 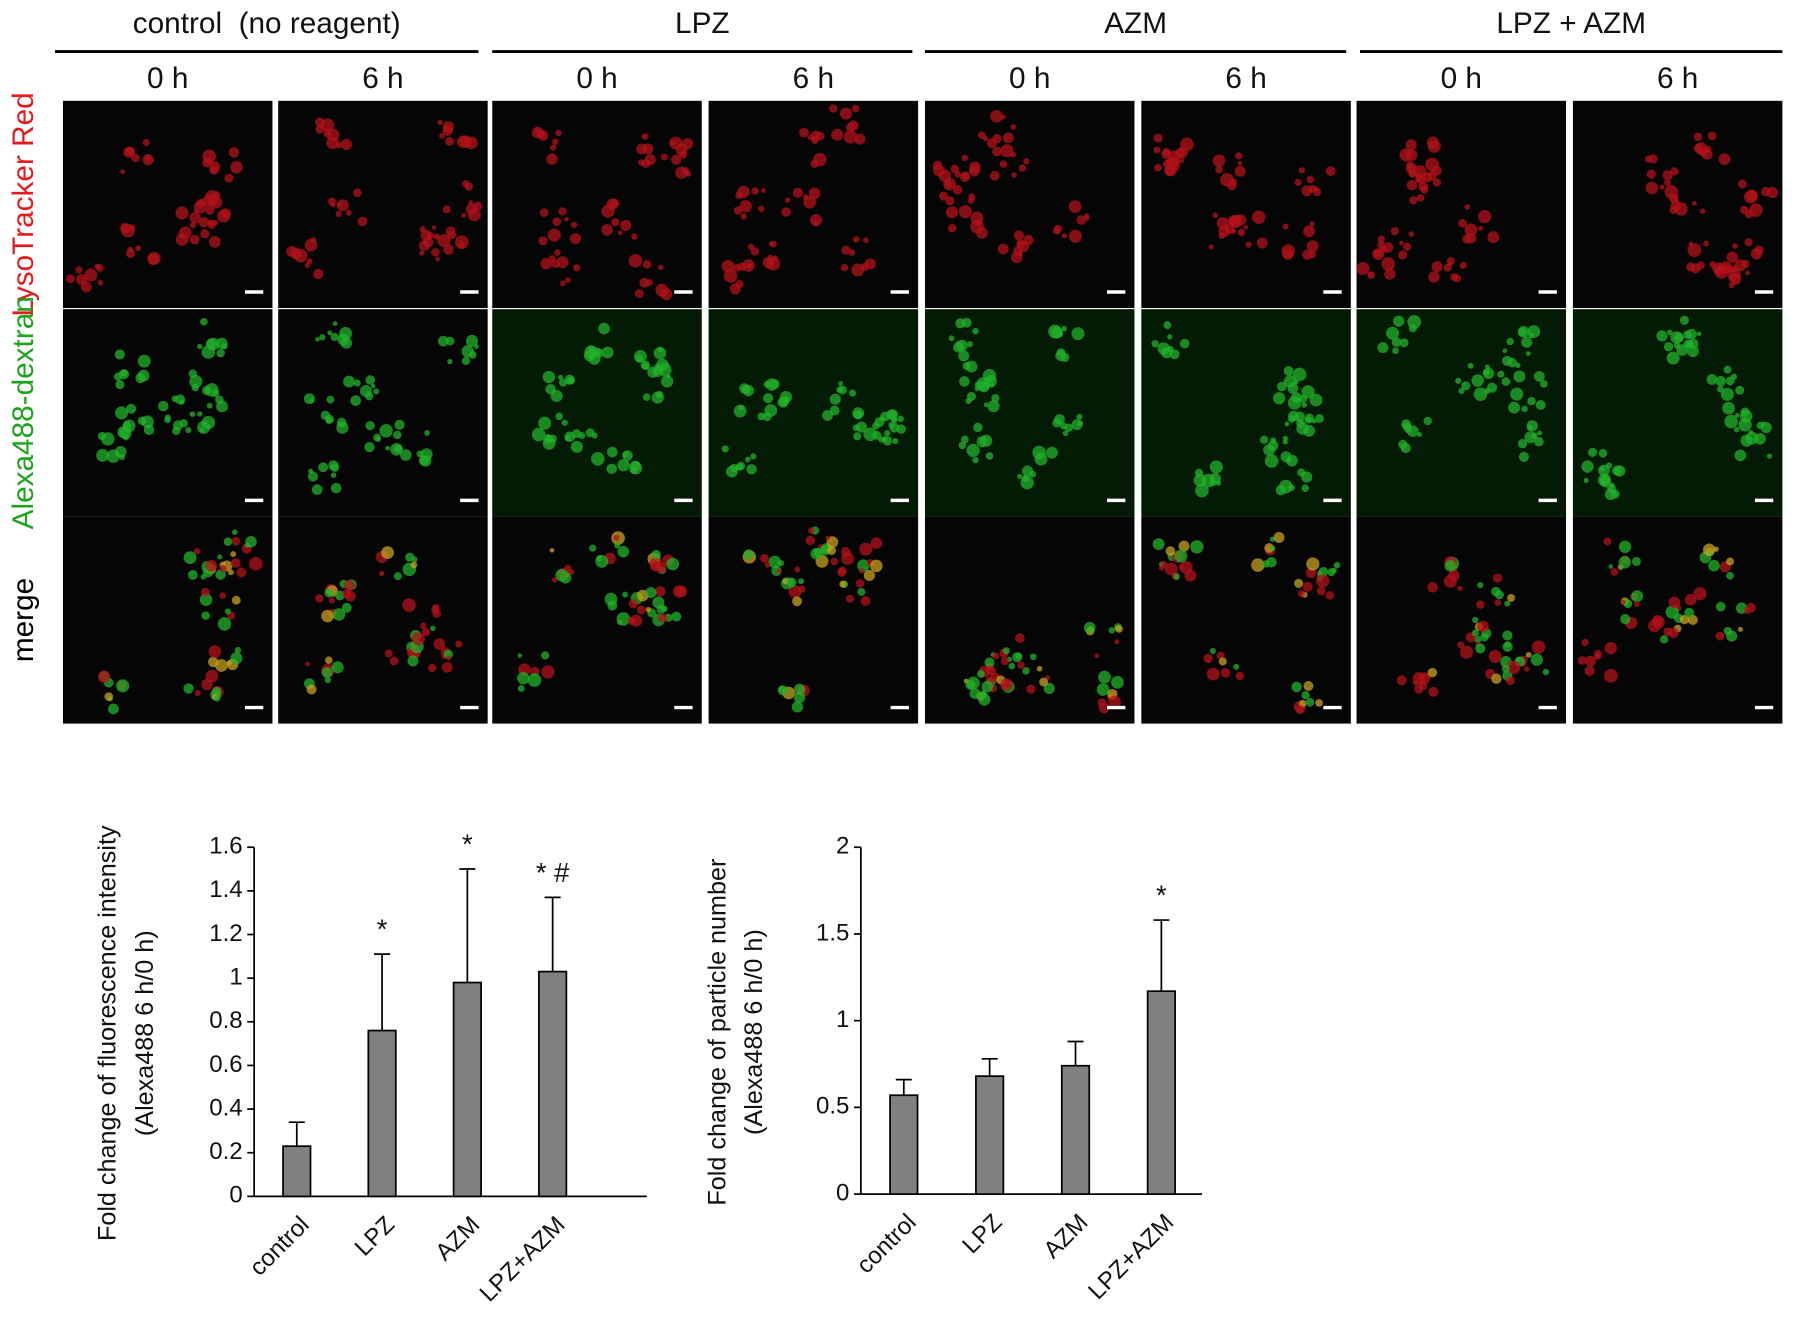 I want to click on y-axis-title: Fold change of particle number, so click(x=718, y=1032).